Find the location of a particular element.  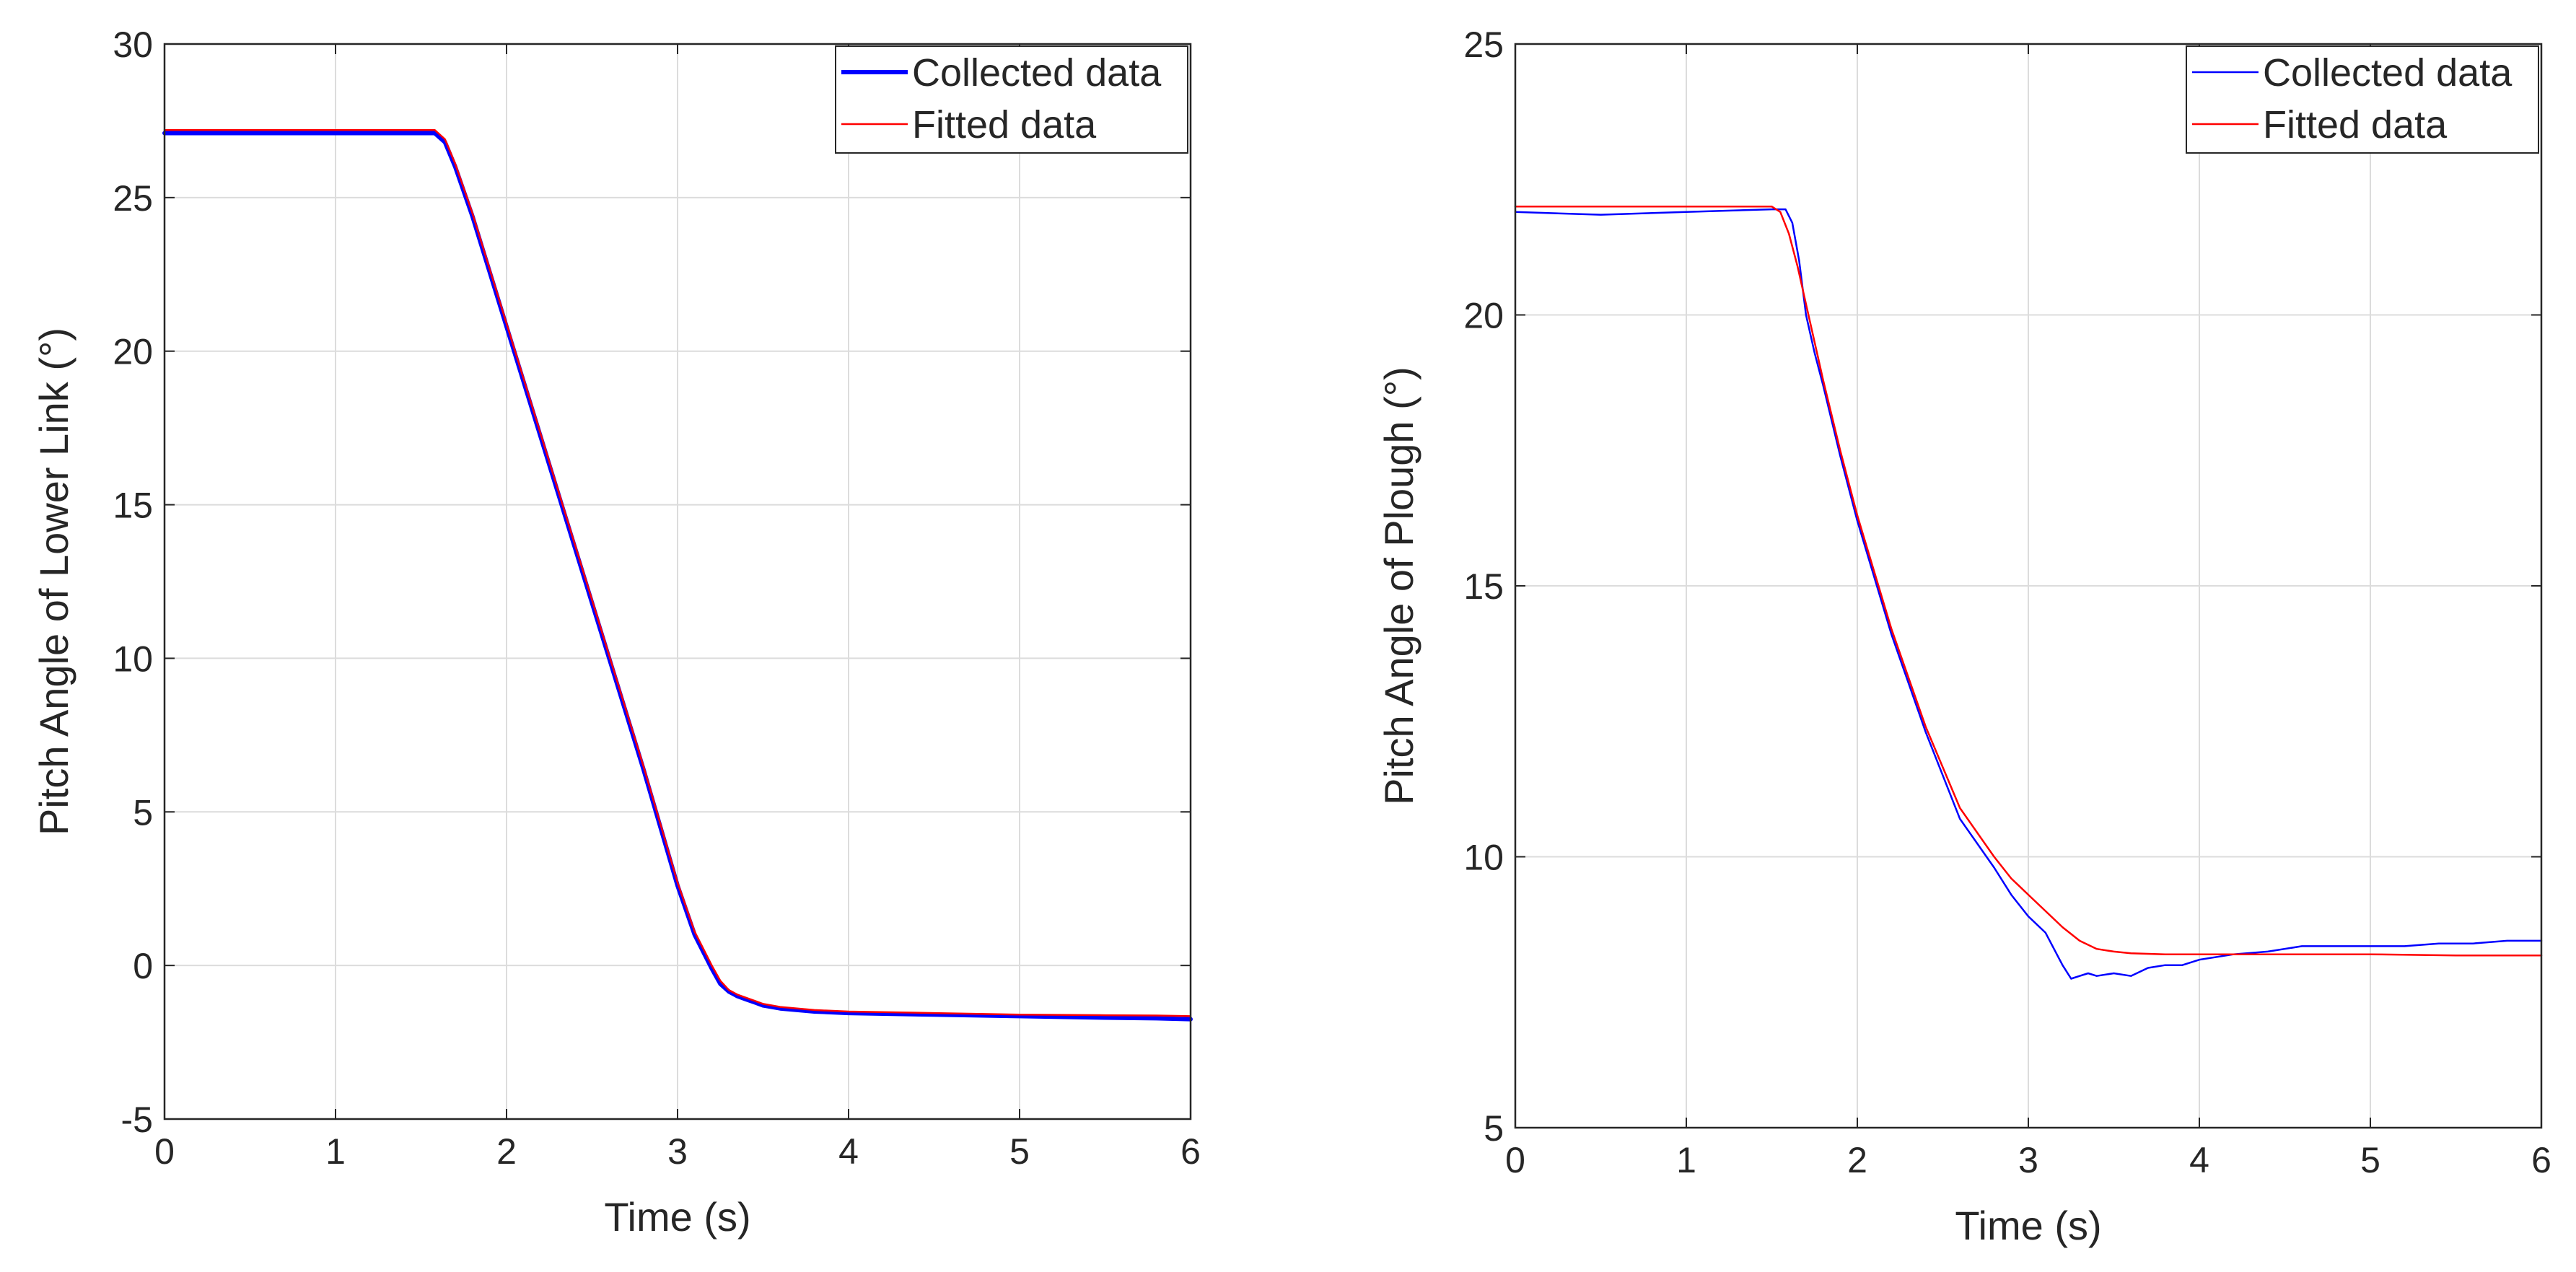

y-axis-label: Pitch Angle of Lower Link (°) is located at coordinates (53, 582).